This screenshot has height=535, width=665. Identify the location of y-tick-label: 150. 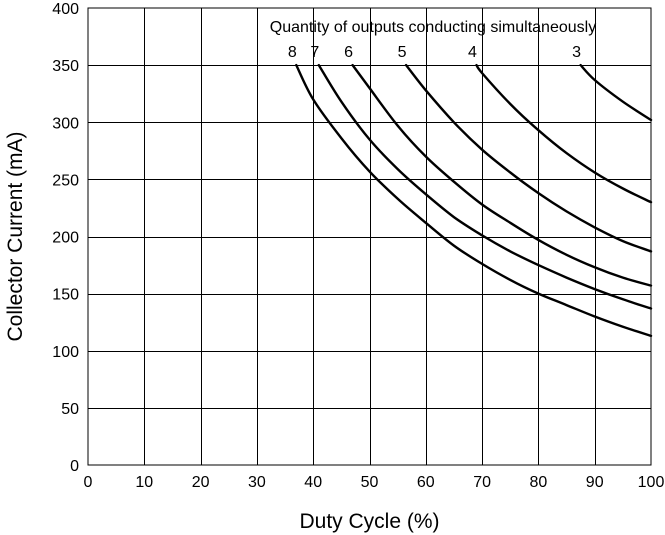
(65, 295).